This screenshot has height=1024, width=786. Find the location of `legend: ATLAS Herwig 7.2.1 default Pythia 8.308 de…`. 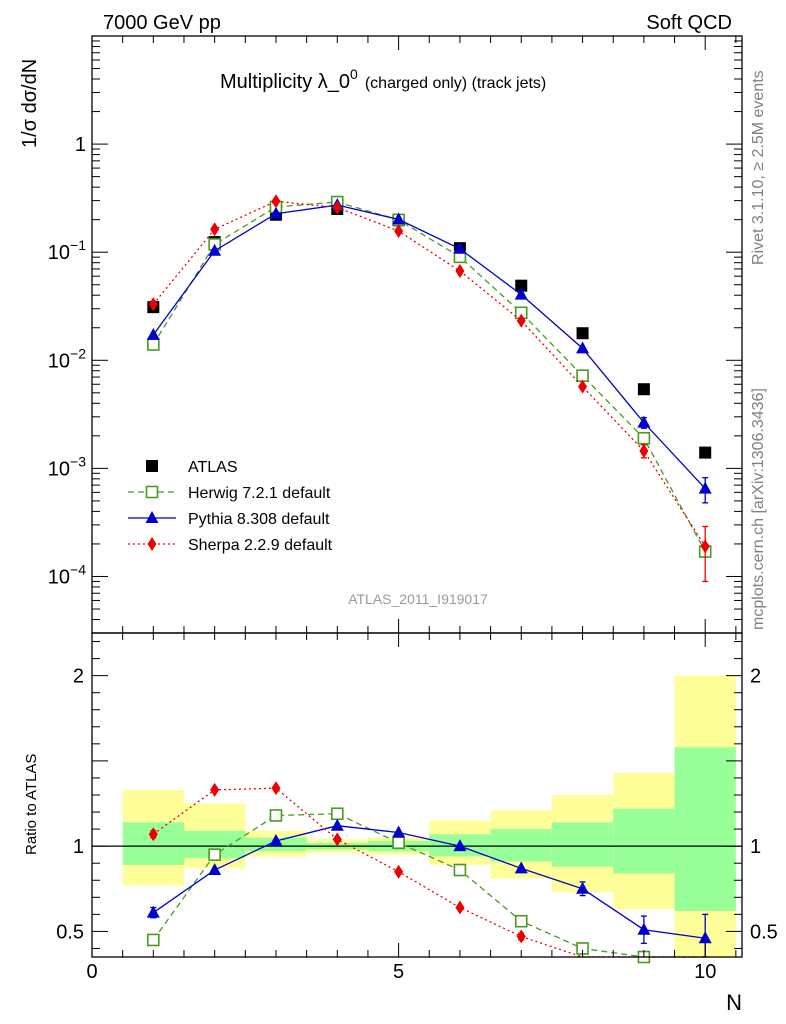

legend: ATLAS Herwig 7.2.1 default Pythia 8.308 de… is located at coordinates (230, 506).